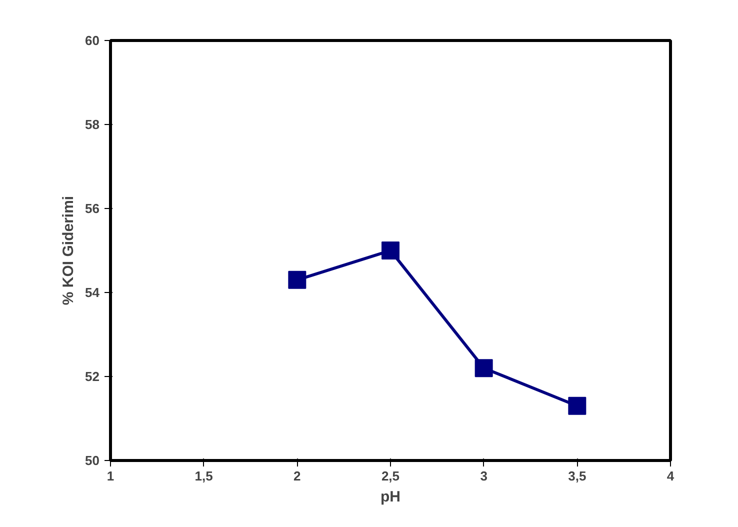 The image size is (738, 527). Describe the element at coordinates (297, 476) in the screenshot. I see `x-tick-label: 2` at that location.